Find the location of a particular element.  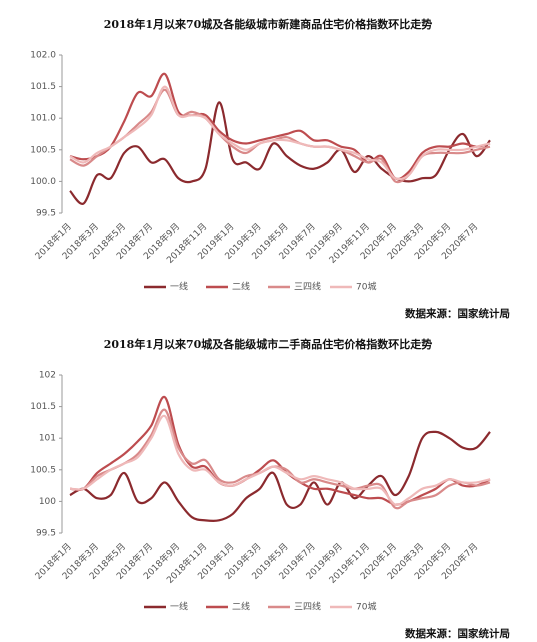

y-tick-label: 101.0 is located at coordinates (43, 119).